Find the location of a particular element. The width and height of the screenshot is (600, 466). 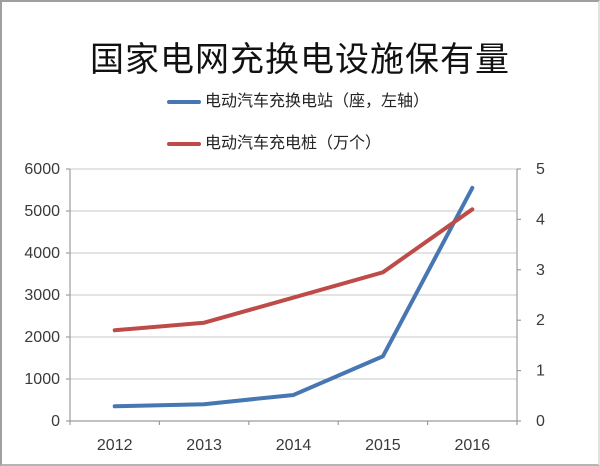

left-axis-tick-label: 4000 is located at coordinates (42, 253).